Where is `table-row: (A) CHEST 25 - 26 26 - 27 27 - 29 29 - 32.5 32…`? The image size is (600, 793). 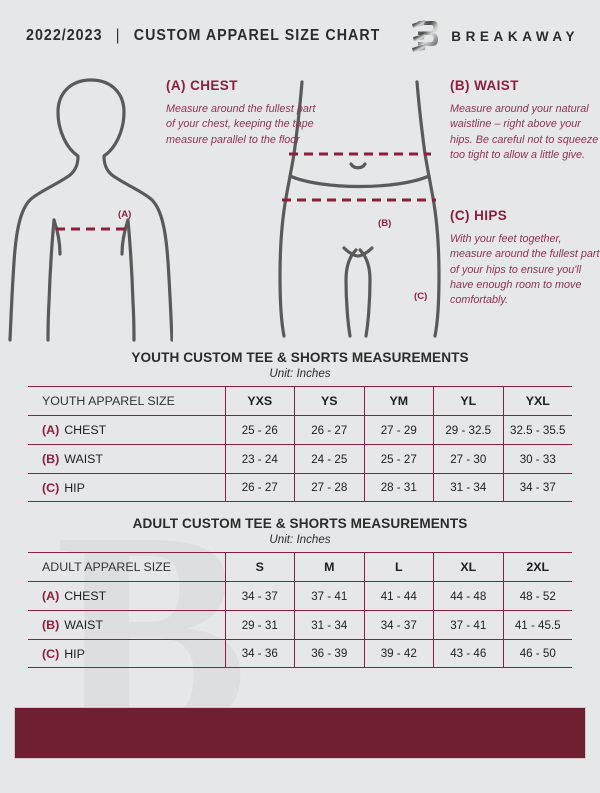
table-row: (A) CHEST 25 - 26 26 - 27 27 - 29 29 - 32.5 32… is located at coordinates (300, 429).